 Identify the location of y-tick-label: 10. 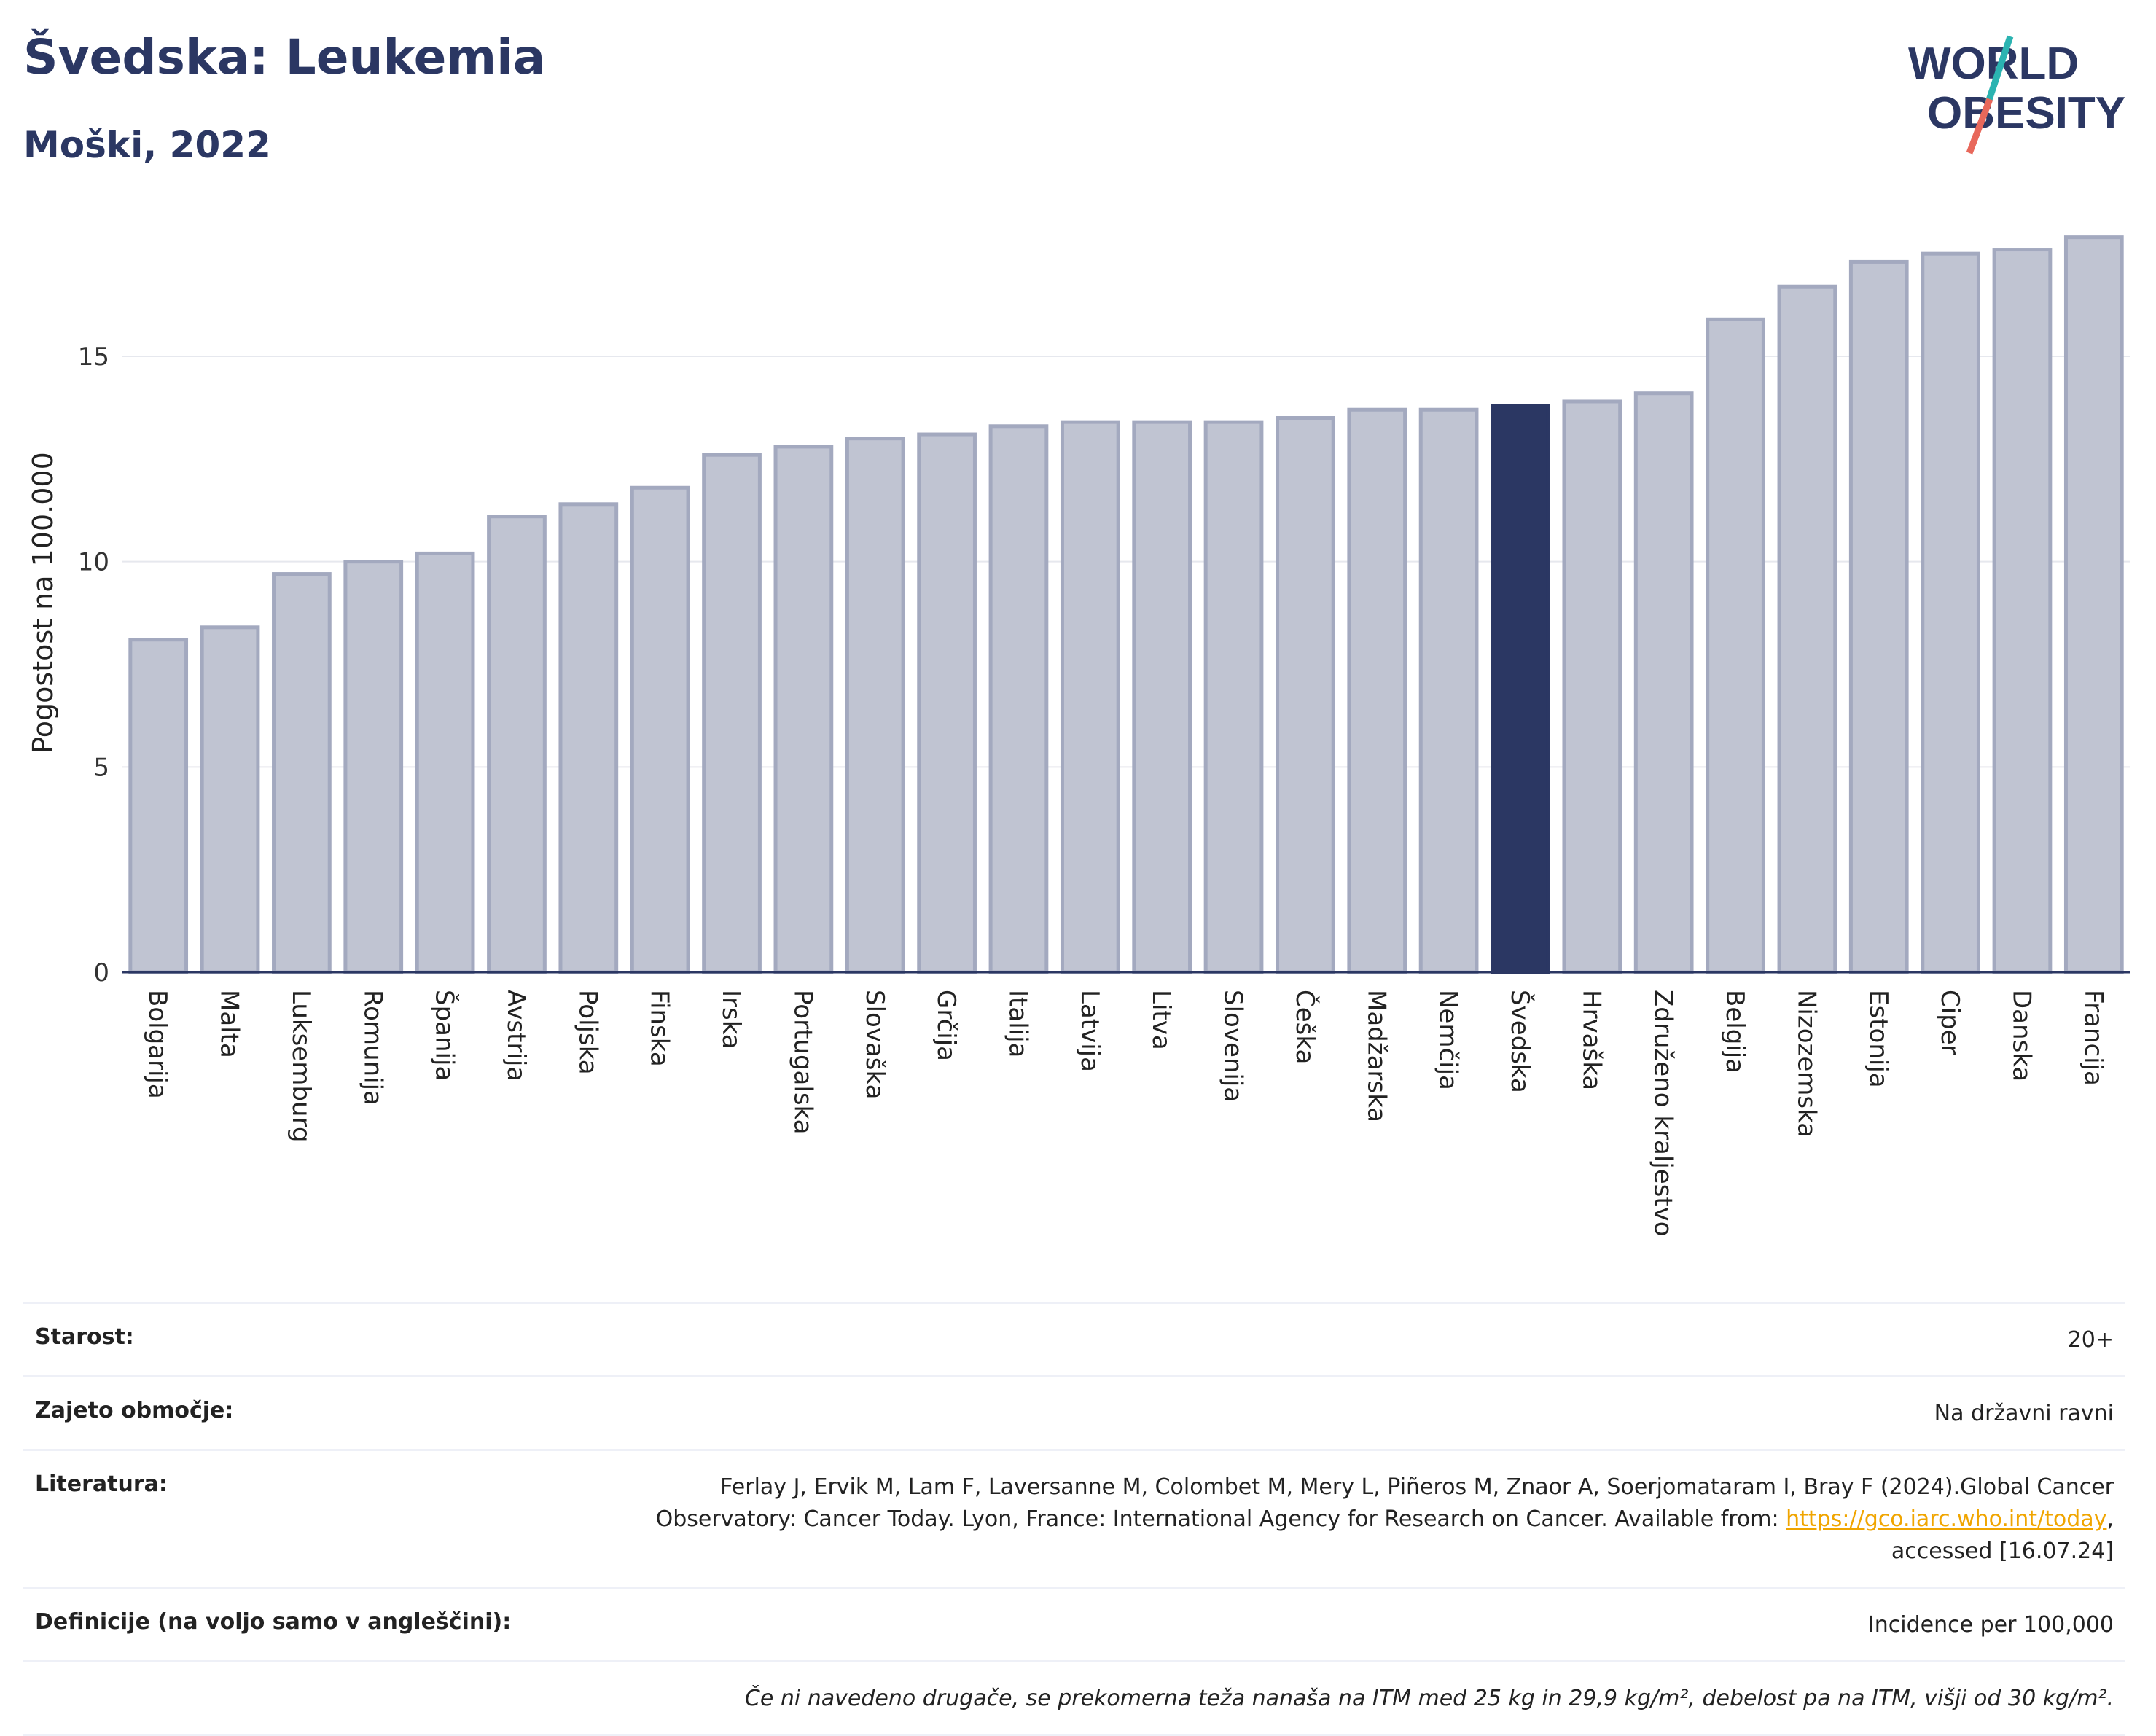
(94, 563).